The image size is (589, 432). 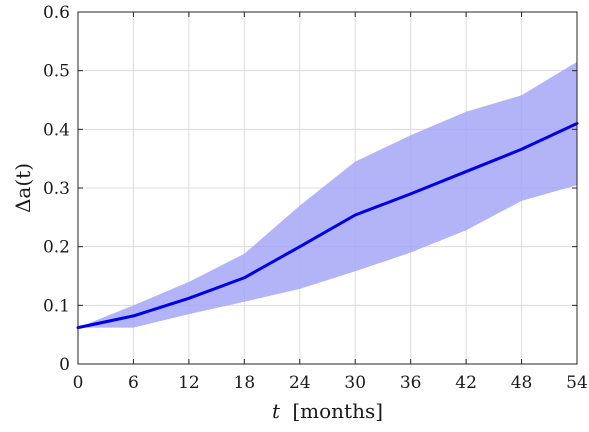 I want to click on x-tick-label-4: 24, so click(x=300, y=383).